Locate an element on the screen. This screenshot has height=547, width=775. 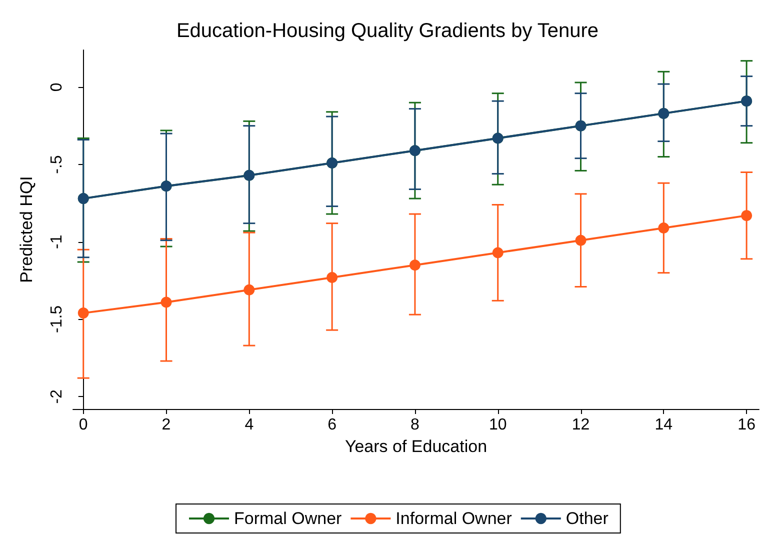
x-tick-label: 4 is located at coordinates (249, 425).